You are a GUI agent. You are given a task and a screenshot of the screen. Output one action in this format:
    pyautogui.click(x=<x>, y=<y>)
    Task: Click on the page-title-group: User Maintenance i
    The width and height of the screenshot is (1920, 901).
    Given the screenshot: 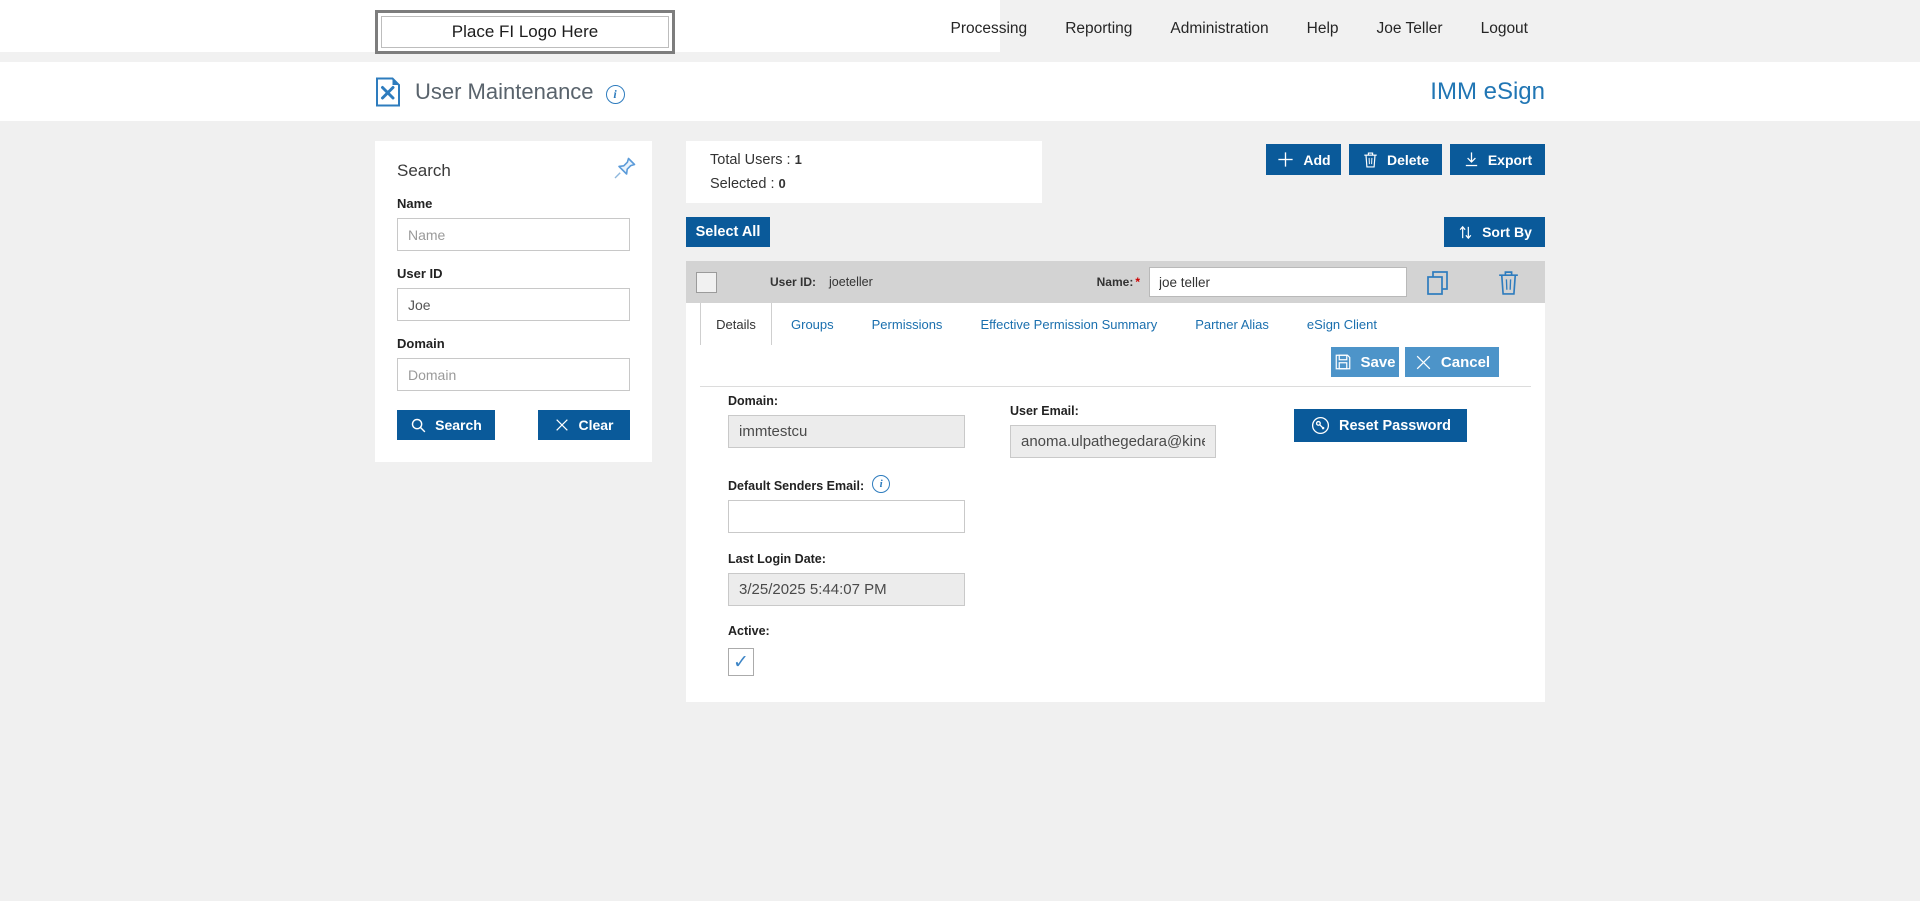 What is the action you would take?
    pyautogui.click(x=500, y=92)
    